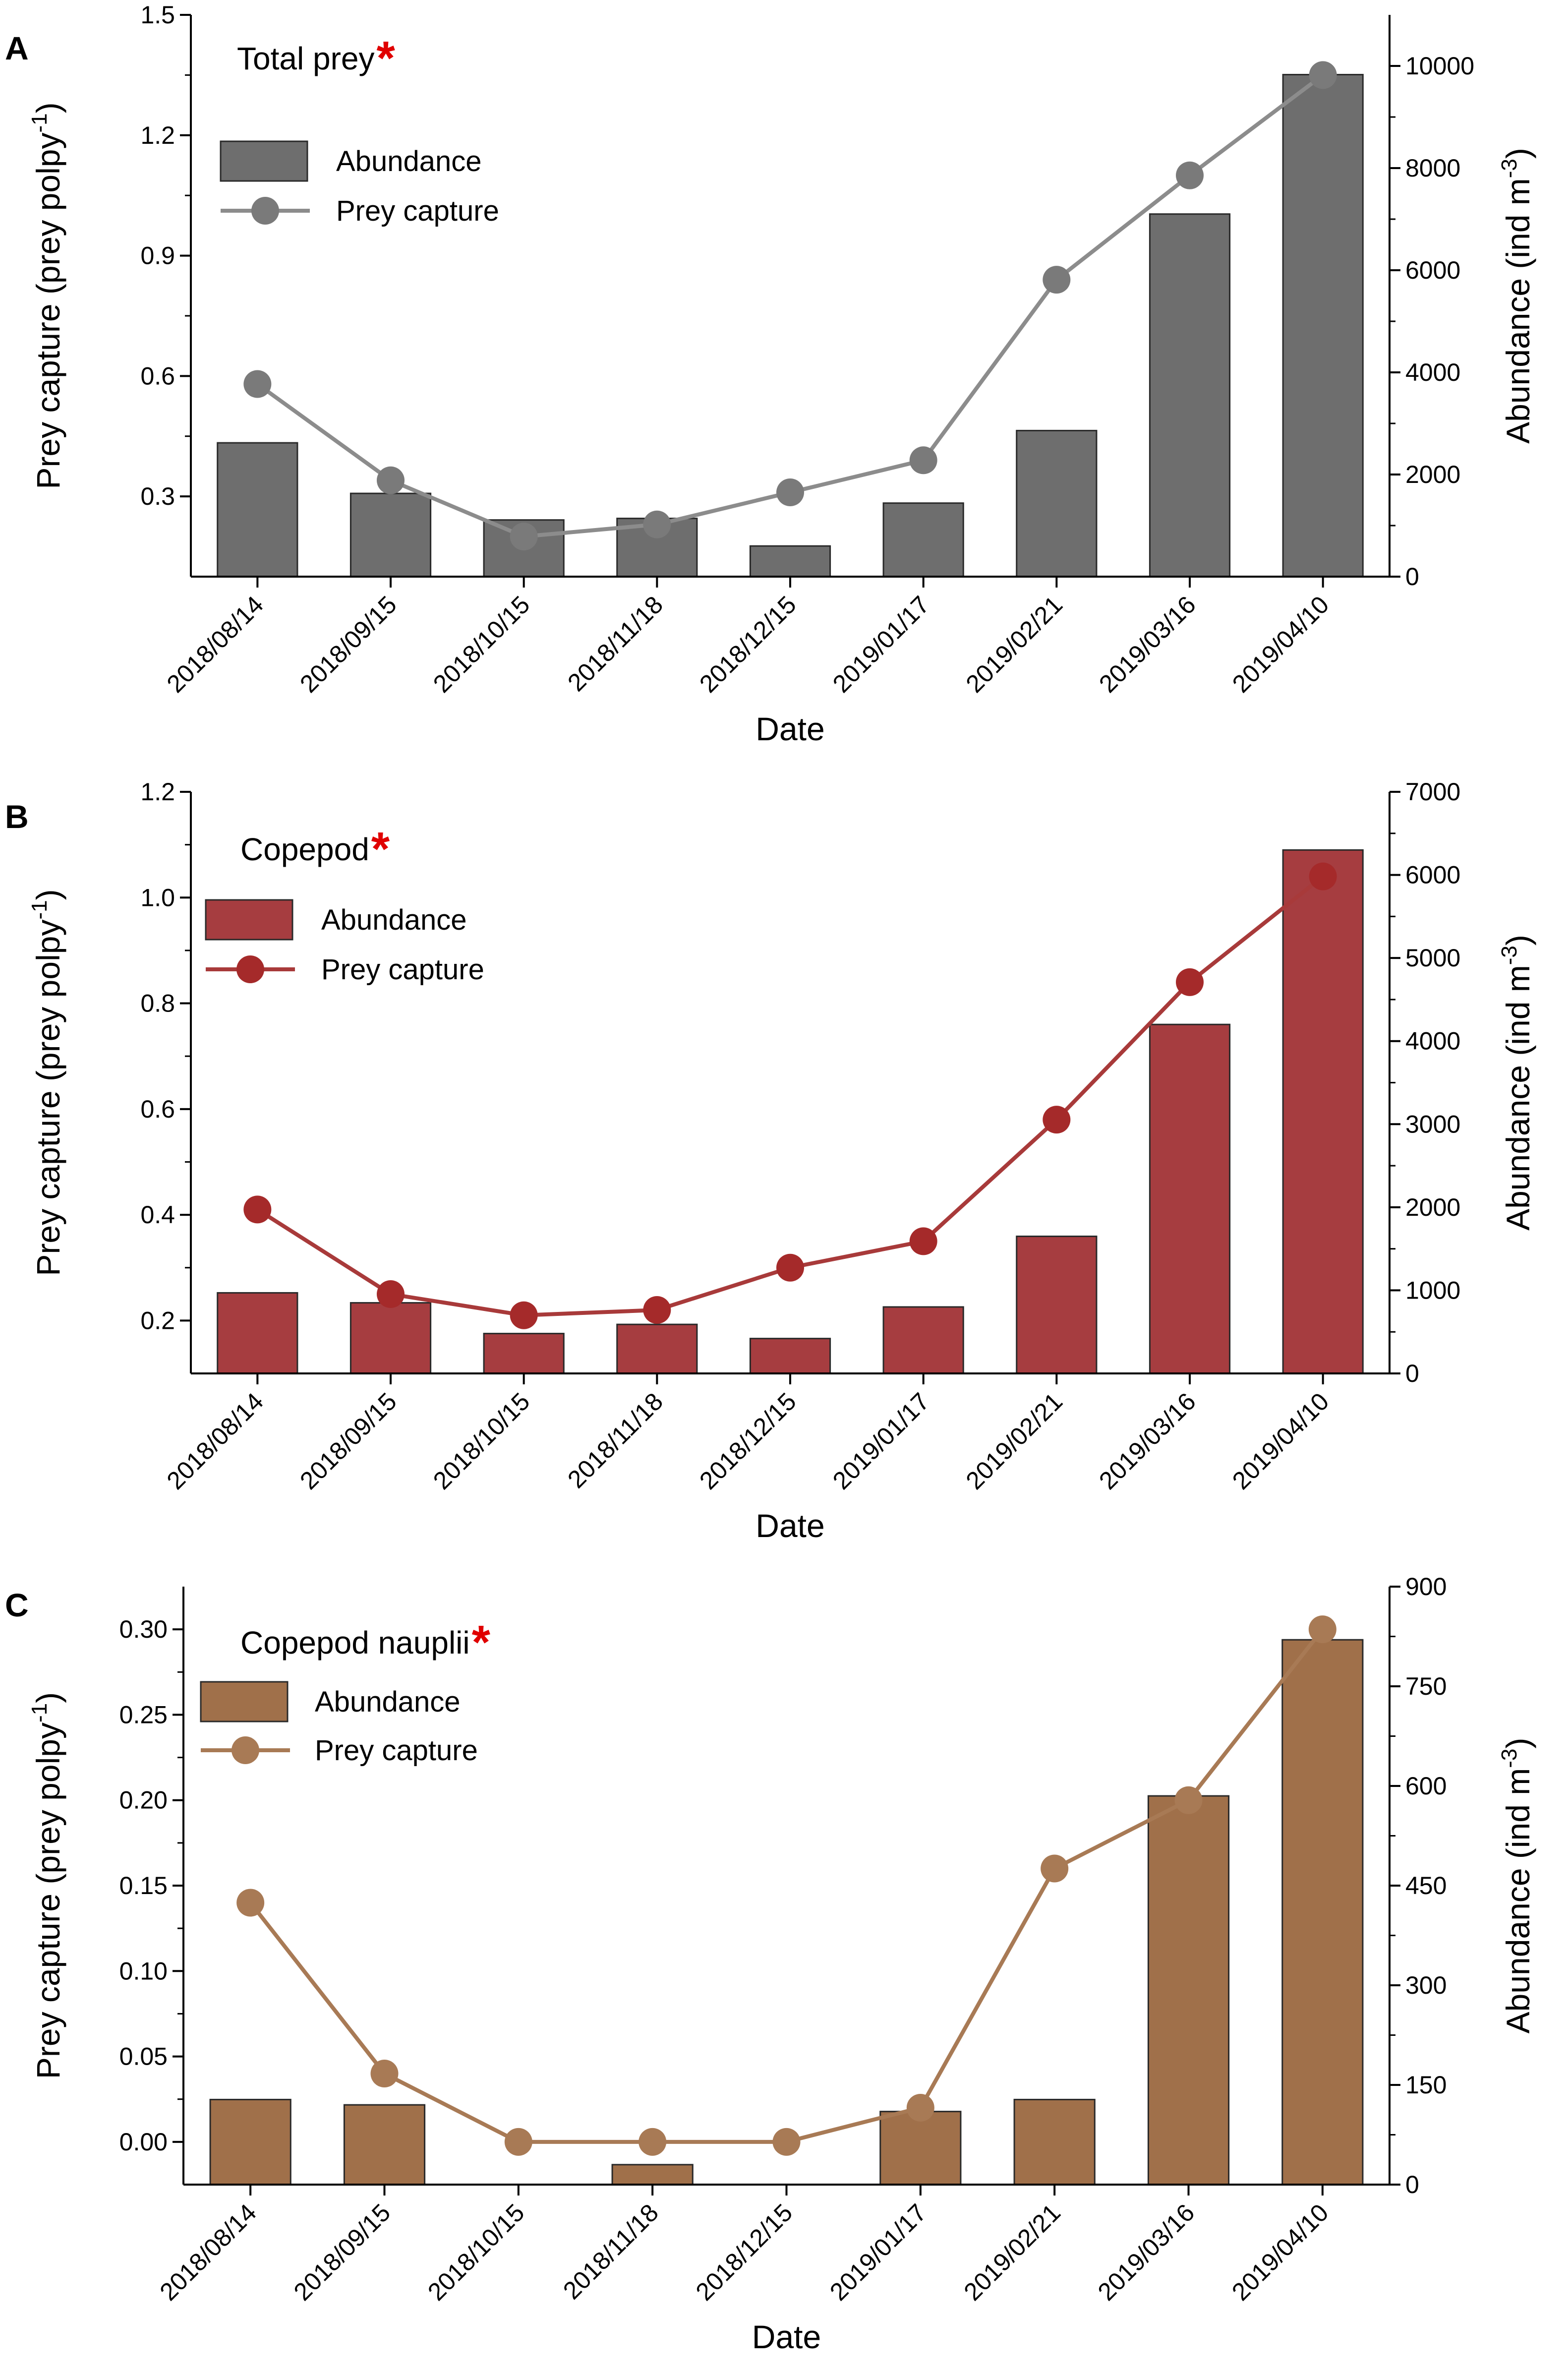 The height and width of the screenshot is (2374, 1568). I want to click on left-tick-label: 0.6, so click(158, 376).